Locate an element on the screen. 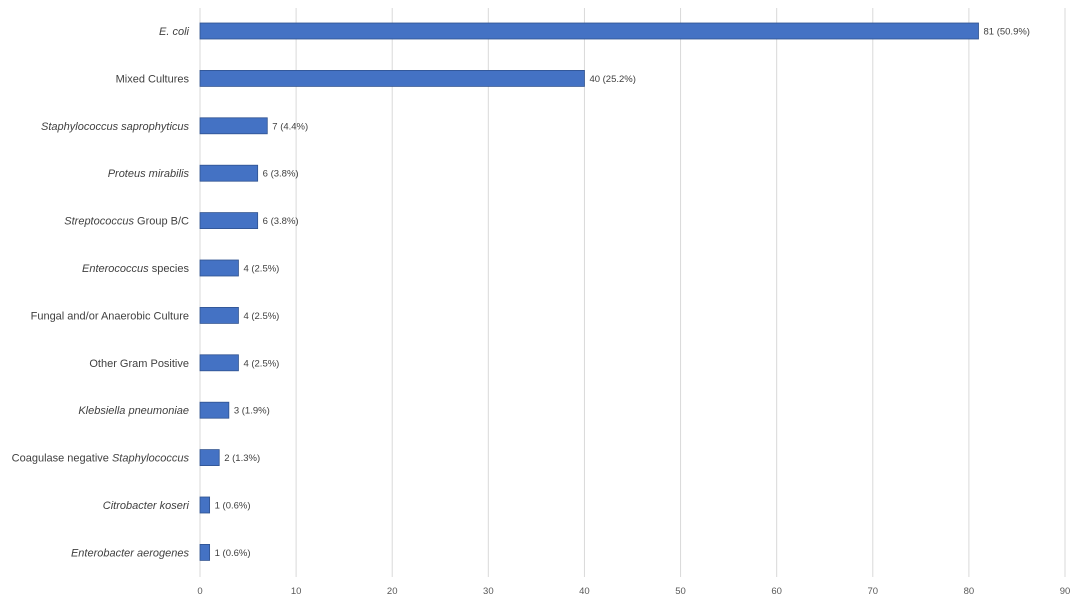  category-label: Fungal and/or Anaerobic Culture is located at coordinates (110, 316).